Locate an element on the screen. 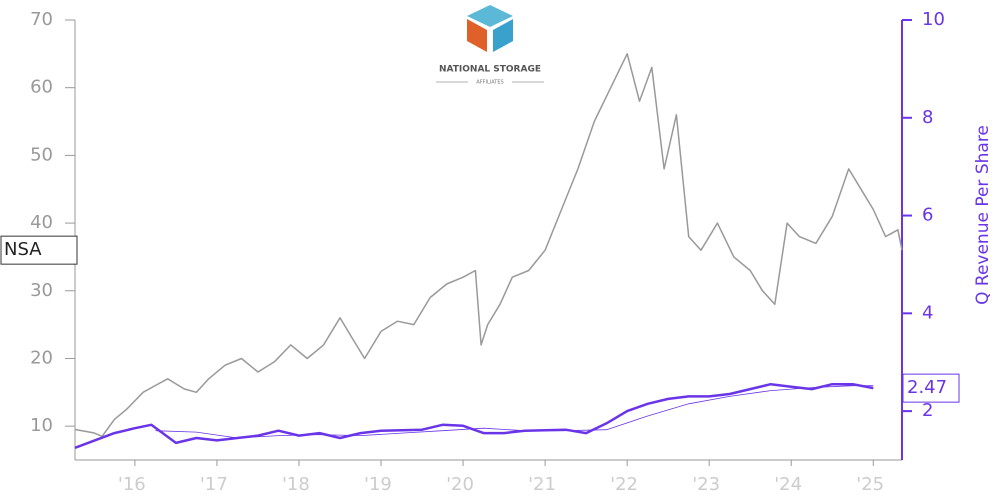  x-tick-label: '25 is located at coordinates (870, 484).